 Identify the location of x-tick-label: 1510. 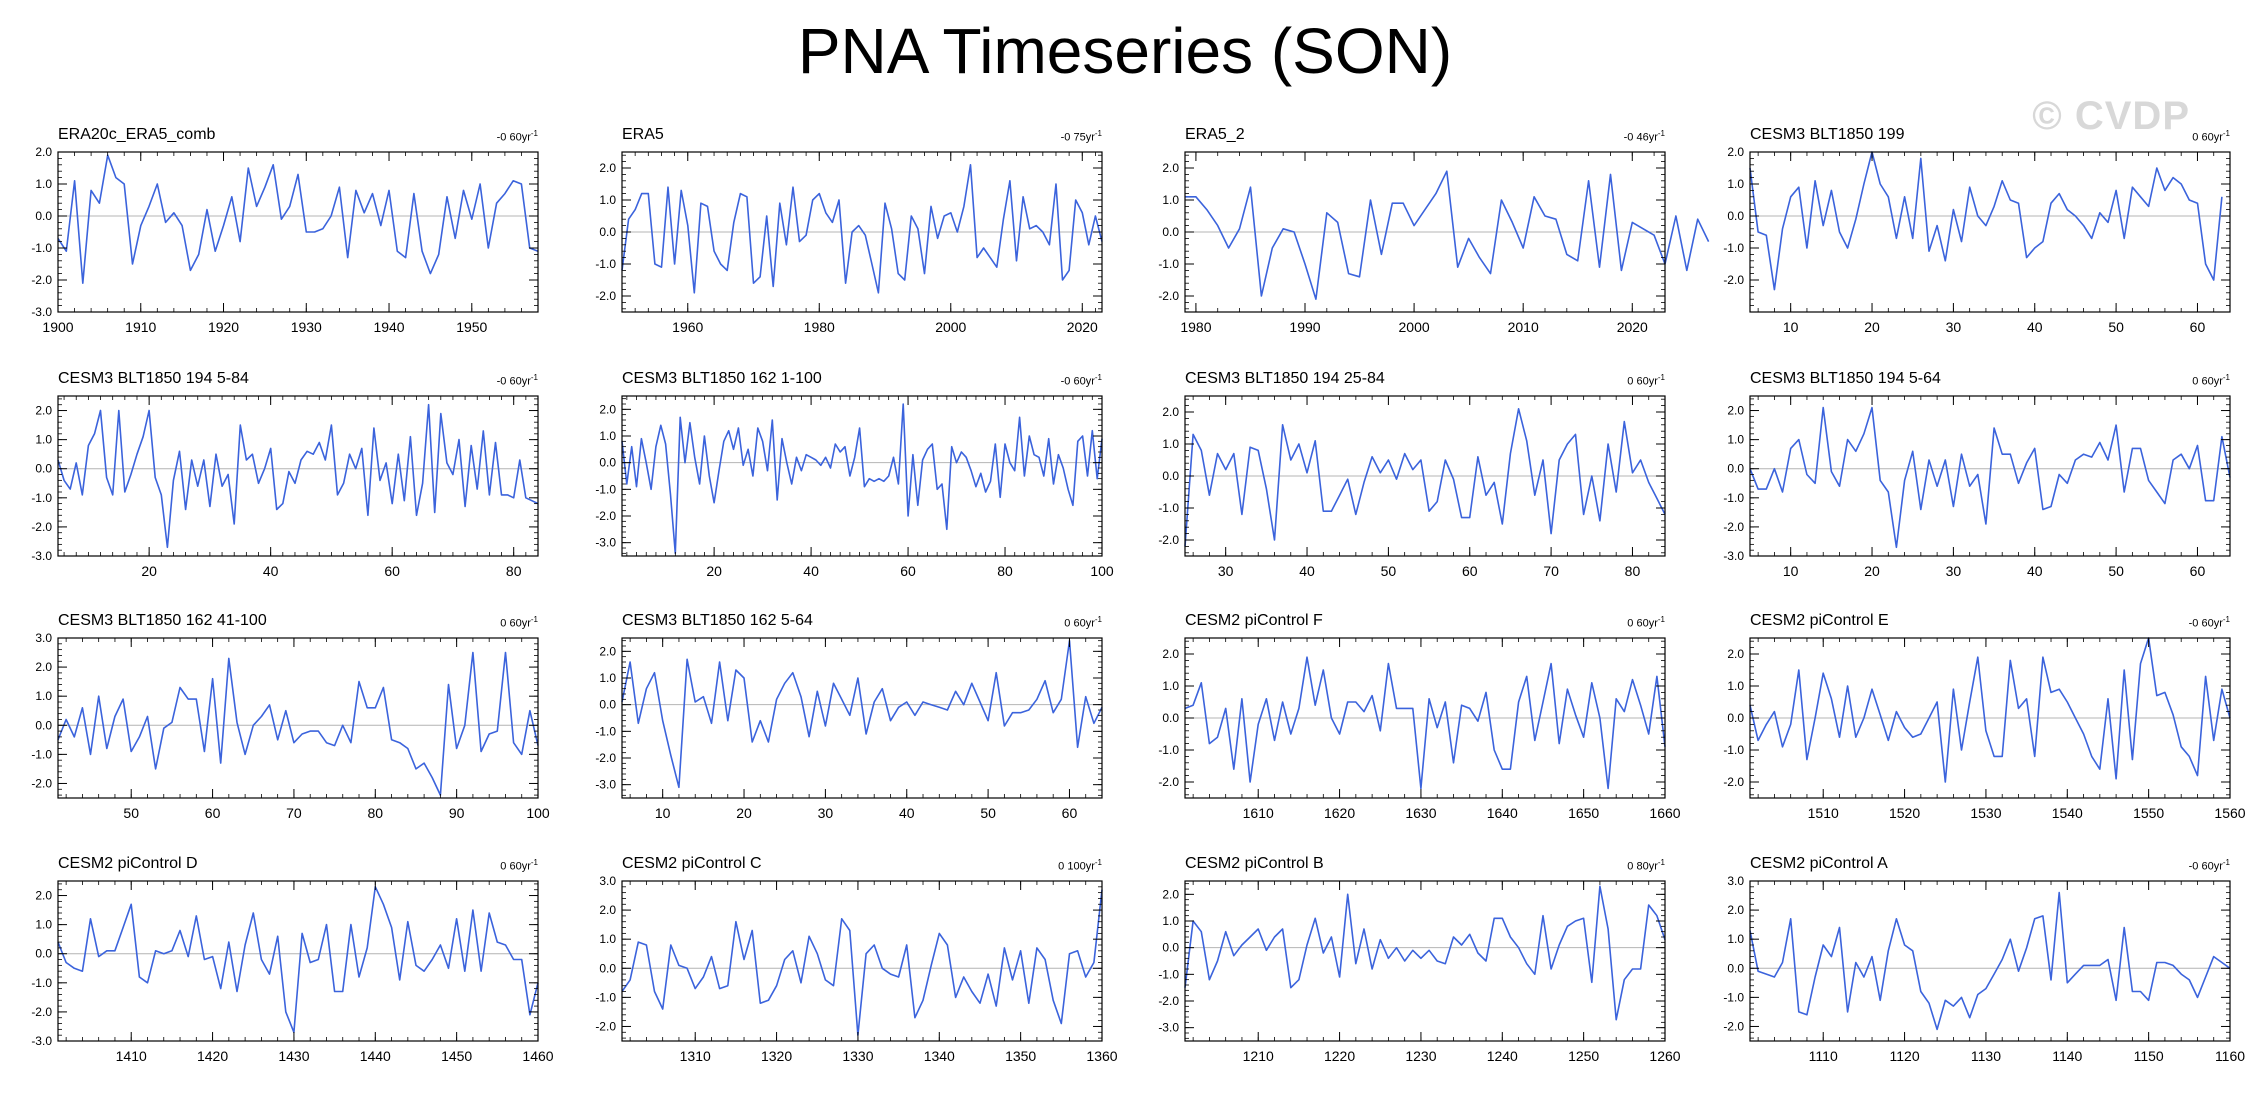
(1823, 813).